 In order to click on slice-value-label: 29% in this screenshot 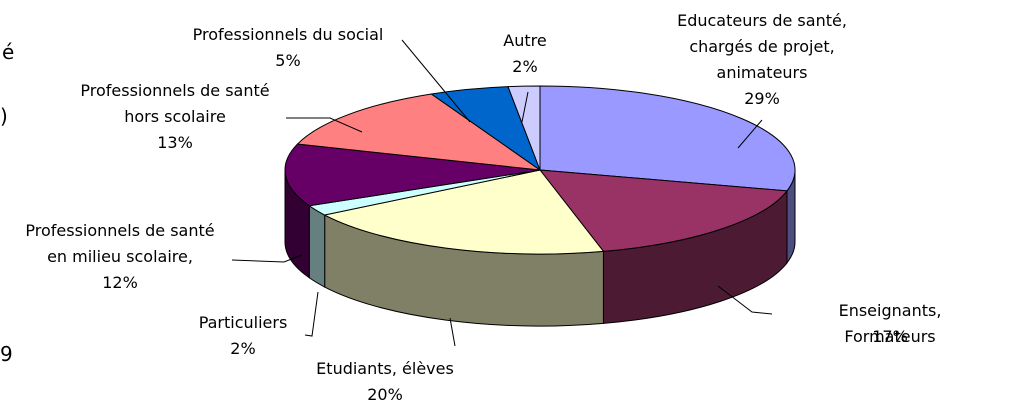, I will do `click(762, 98)`.